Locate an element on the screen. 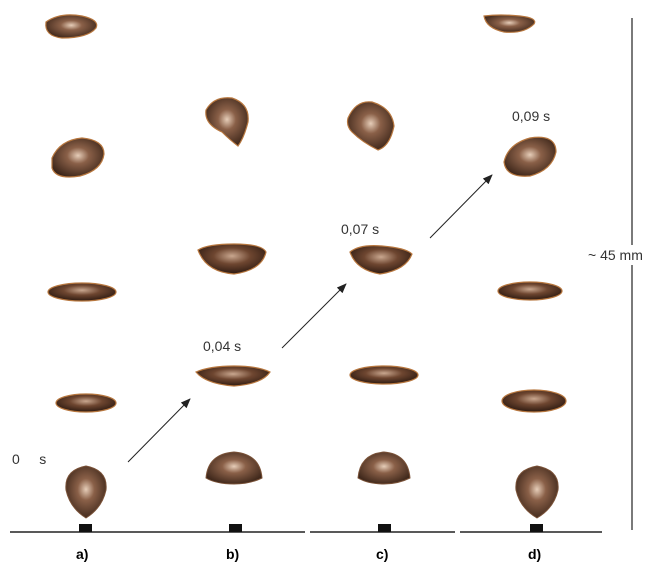 The height and width of the screenshot is (566, 662). column-d-drops is located at coordinates (525, 266).